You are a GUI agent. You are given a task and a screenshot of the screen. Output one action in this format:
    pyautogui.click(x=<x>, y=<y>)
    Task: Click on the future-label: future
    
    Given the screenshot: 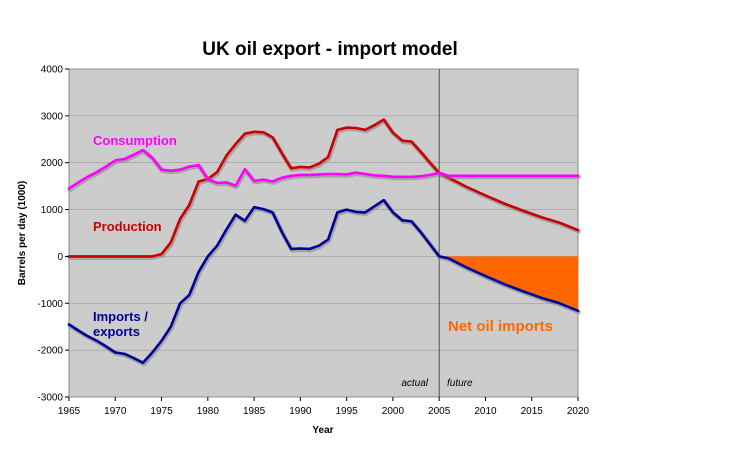 What is the action you would take?
    pyautogui.click(x=460, y=383)
    